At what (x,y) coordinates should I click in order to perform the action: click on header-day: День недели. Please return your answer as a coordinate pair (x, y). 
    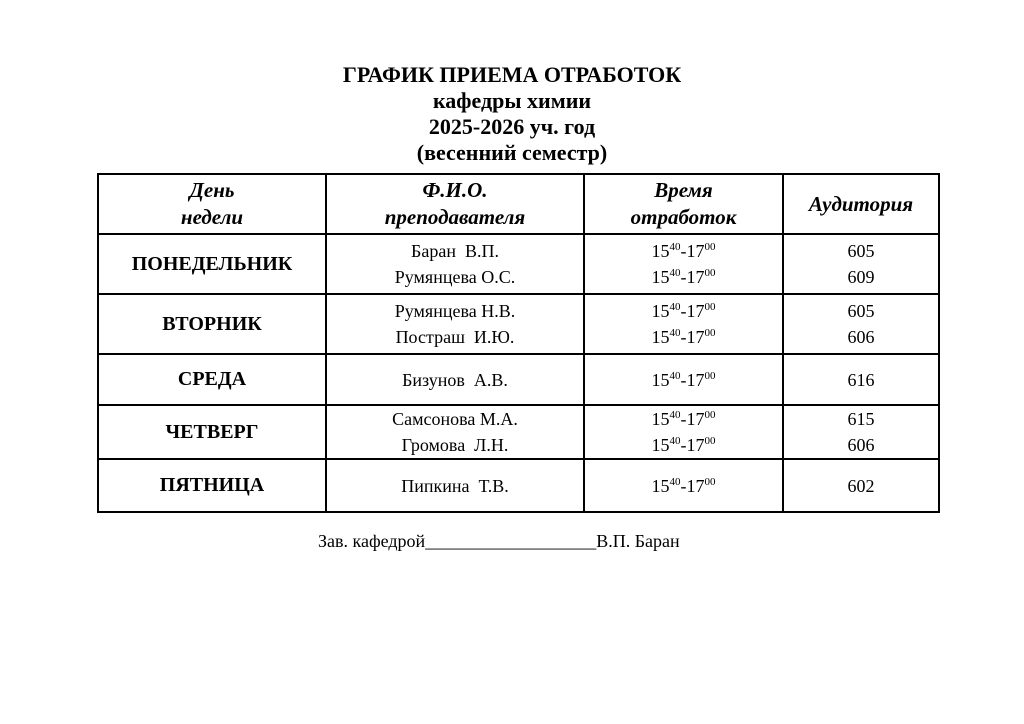
    Looking at the image, I should click on (212, 204).